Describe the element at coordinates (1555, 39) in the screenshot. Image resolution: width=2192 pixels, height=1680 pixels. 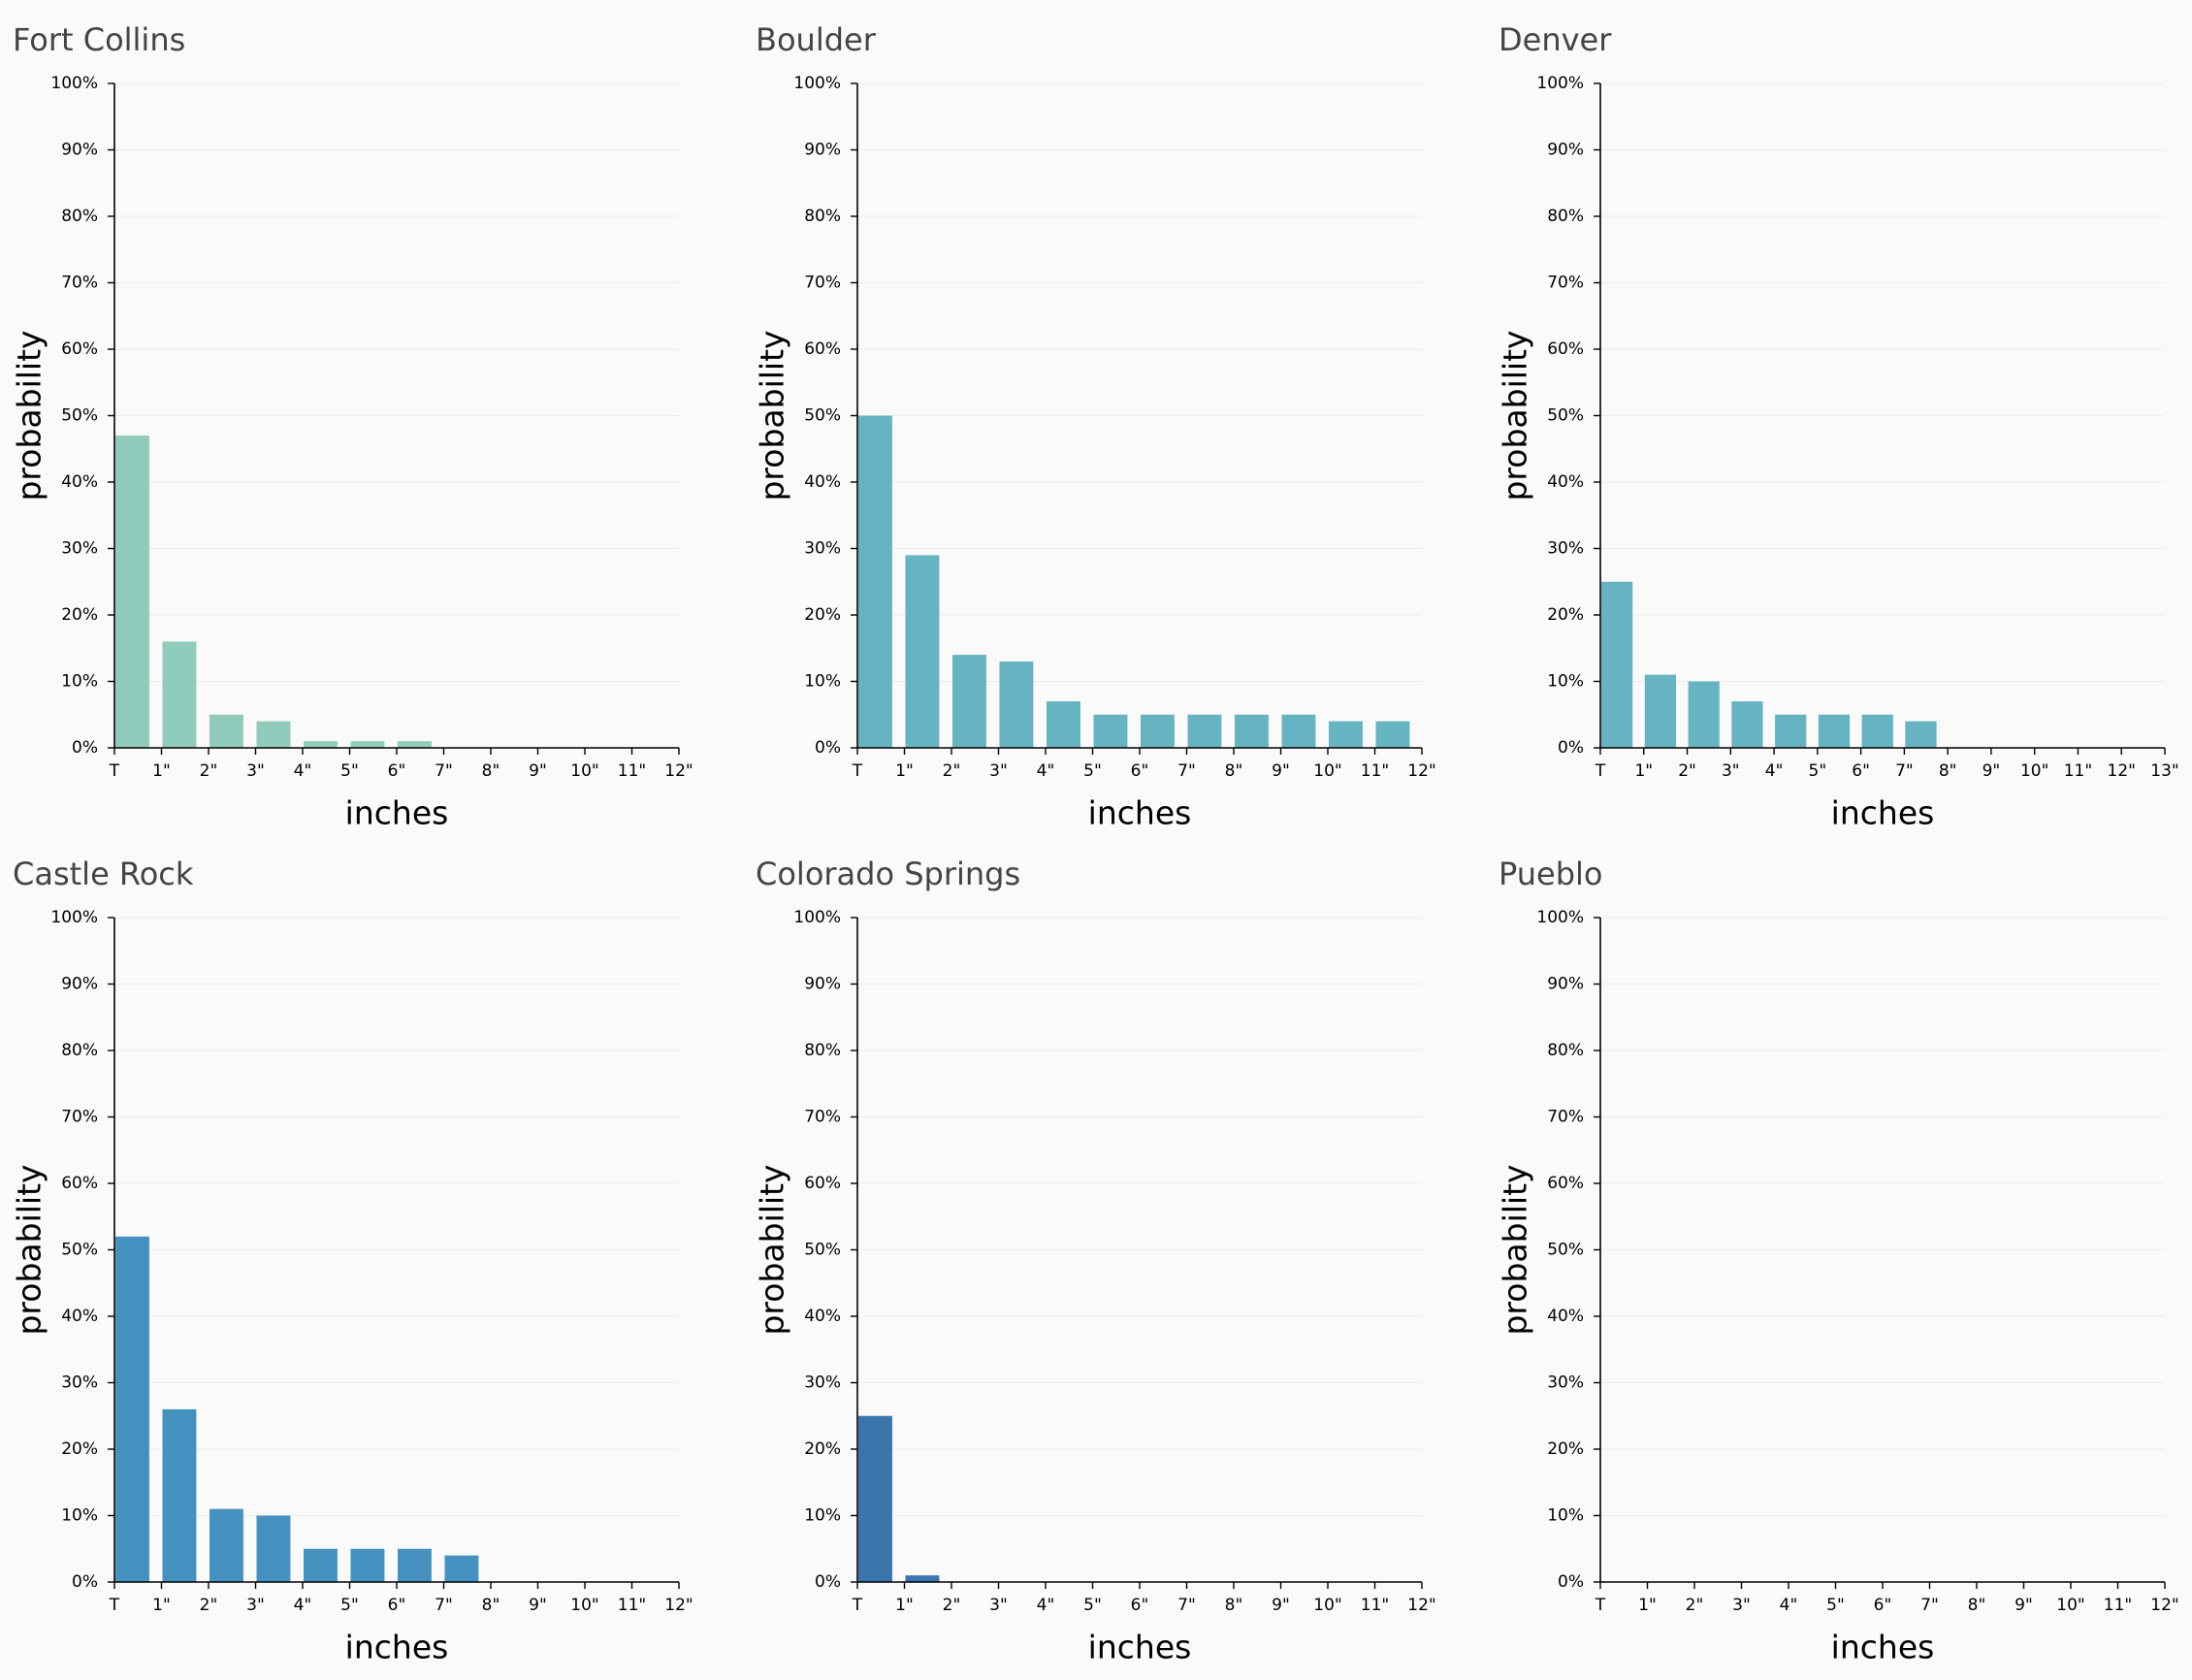
I see `chart-title: Denver` at that location.